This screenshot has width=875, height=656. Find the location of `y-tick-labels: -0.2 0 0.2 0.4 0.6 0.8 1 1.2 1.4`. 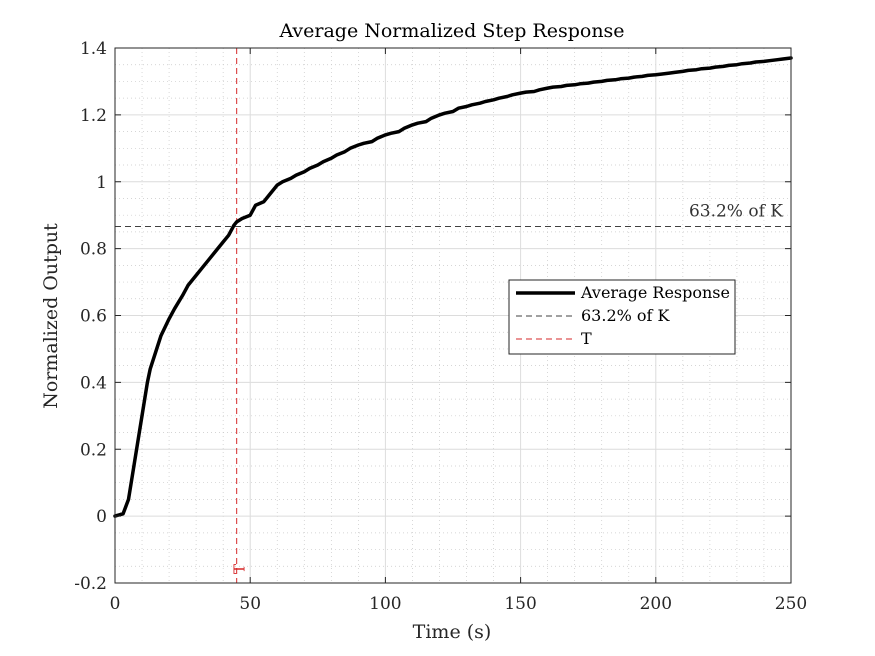

y-tick-labels: -0.2 0 0.2 0.4 0.6 0.8 1 1.2 1.4 is located at coordinates (90, 316).